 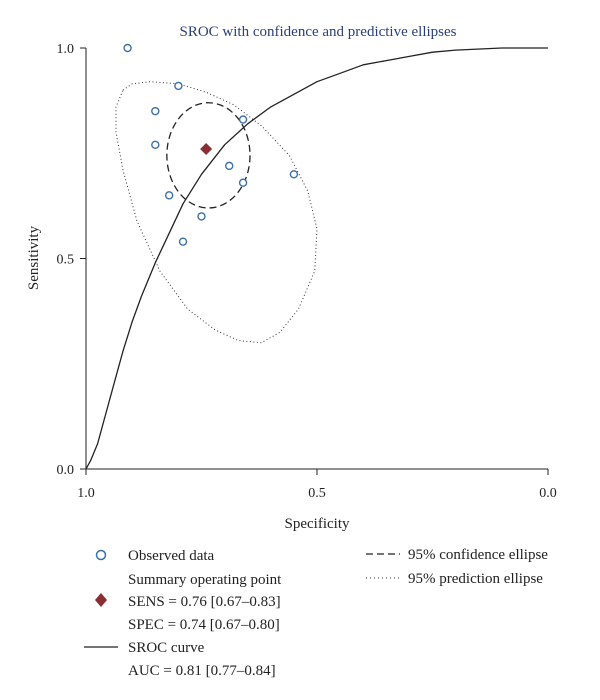 What do you see at coordinates (478, 555) in the screenshot?
I see `legend-confidence-label: 95% confidence ellipse` at bounding box center [478, 555].